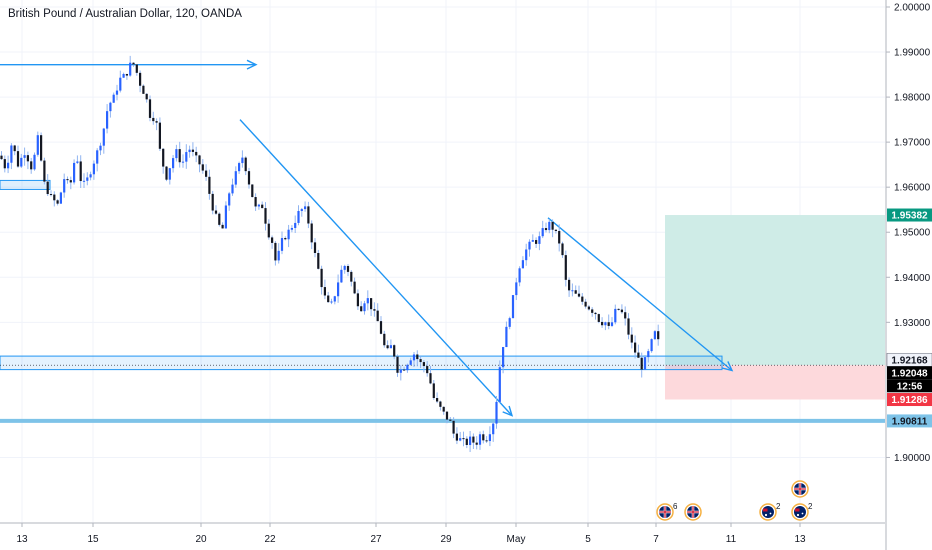 The width and height of the screenshot is (932, 550). What do you see at coordinates (728, 366) in the screenshot?
I see `trendline-3-arrowhead` at bounding box center [728, 366].